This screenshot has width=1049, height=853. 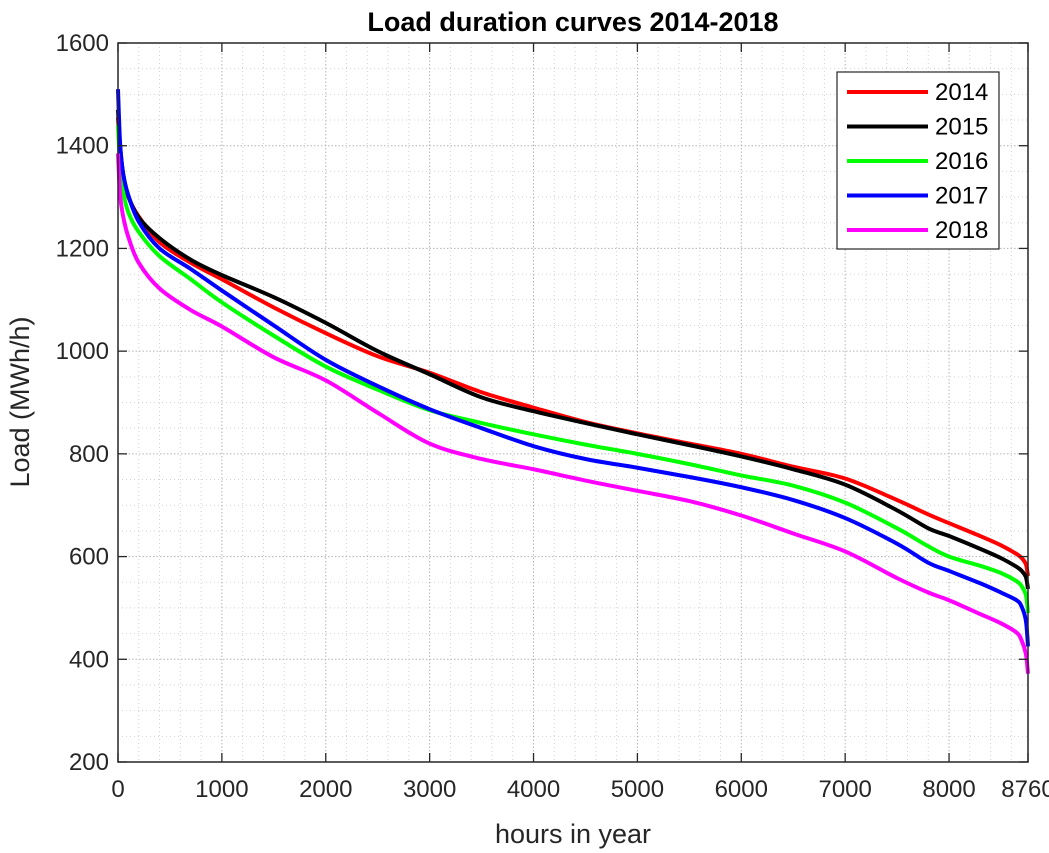 I want to click on y-tick-label: 1200, so click(x=82, y=248).